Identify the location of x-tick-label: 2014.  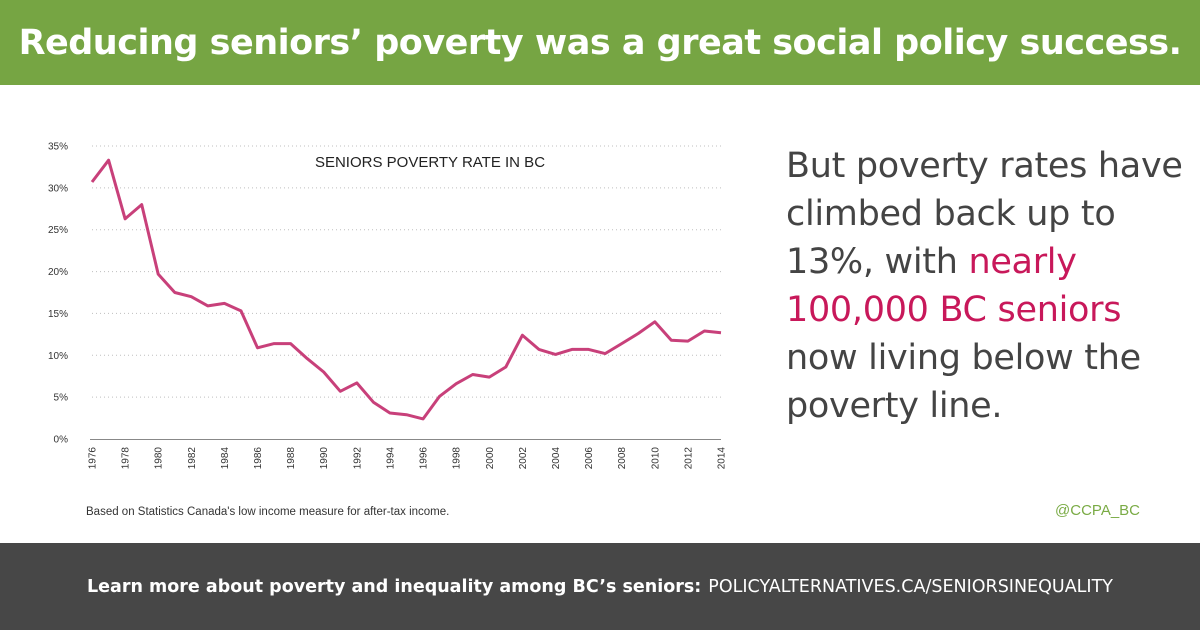
(722, 458).